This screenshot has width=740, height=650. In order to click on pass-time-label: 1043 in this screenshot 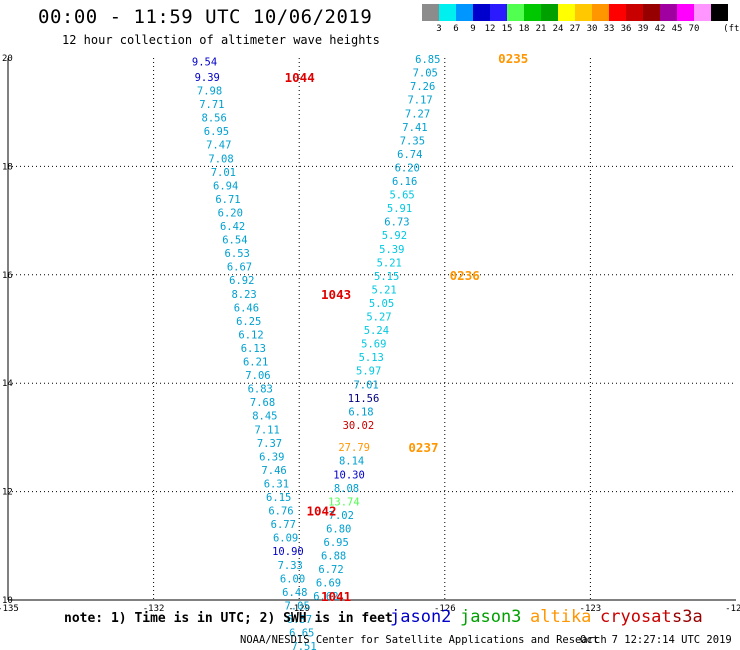, I will do `click(336, 294)`.